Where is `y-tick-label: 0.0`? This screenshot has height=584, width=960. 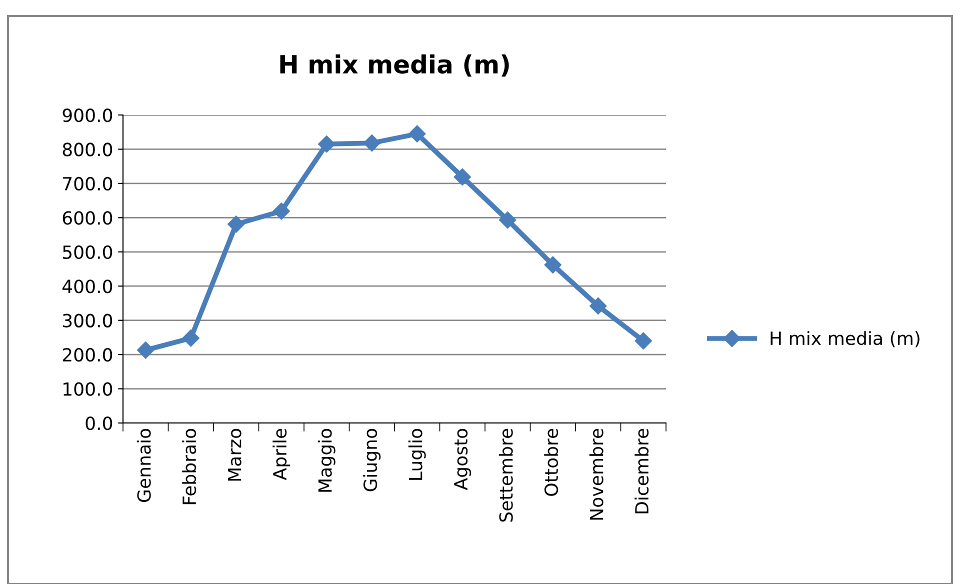
y-tick-label: 0.0 is located at coordinates (99, 423).